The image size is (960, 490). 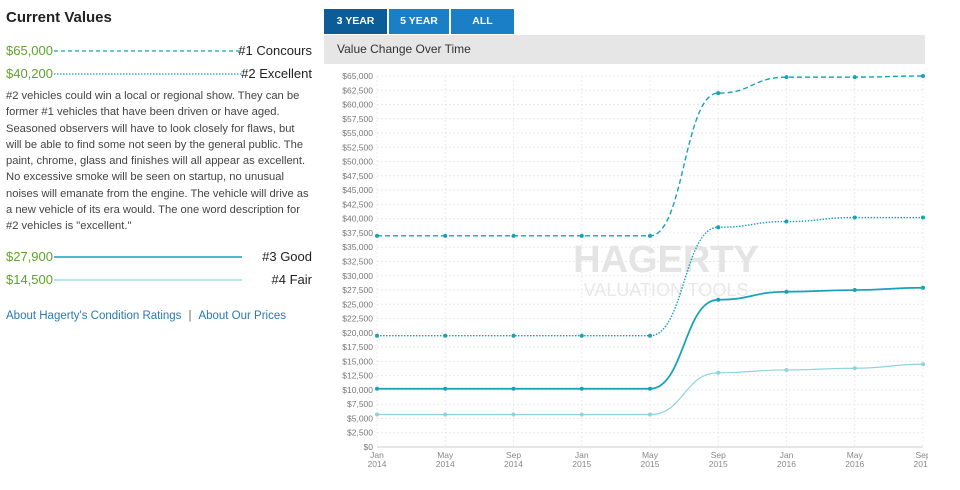 What do you see at coordinates (159, 76) in the screenshot?
I see `condition-row-excellent: $40,200 #2 Excellent` at bounding box center [159, 76].